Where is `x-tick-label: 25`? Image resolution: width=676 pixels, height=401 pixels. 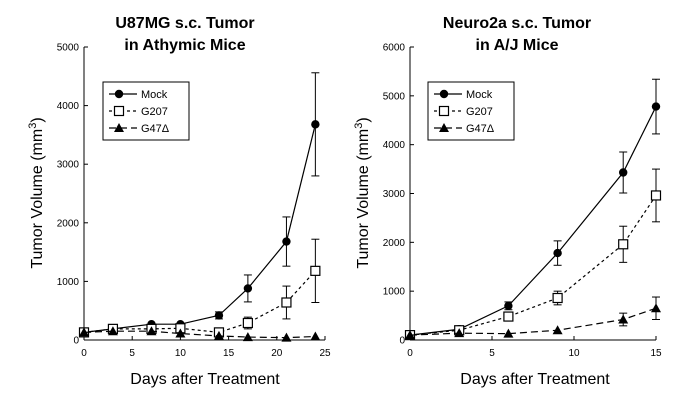 x-tick-label: 25 is located at coordinates (325, 353).